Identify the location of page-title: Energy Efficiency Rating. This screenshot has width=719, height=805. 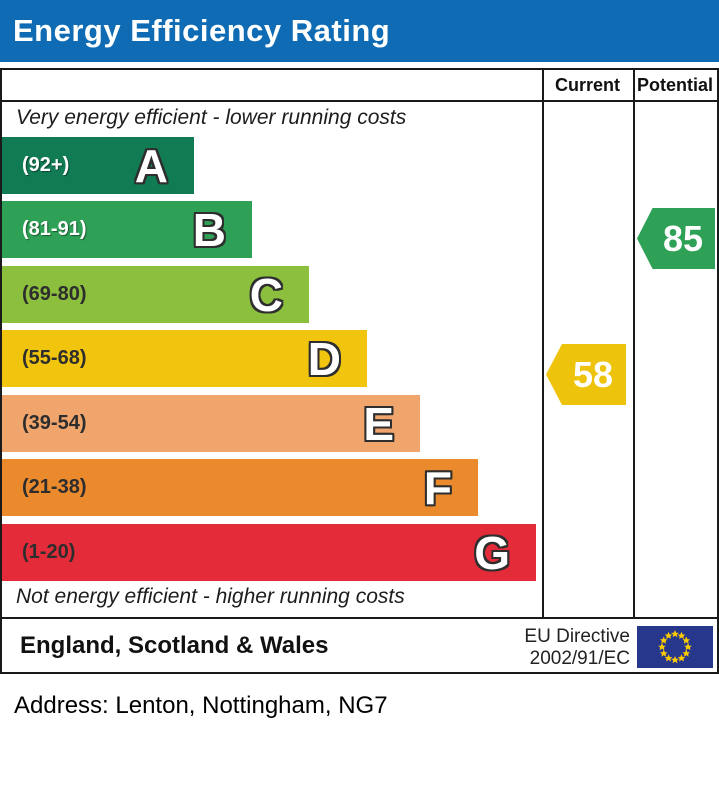
(202, 30).